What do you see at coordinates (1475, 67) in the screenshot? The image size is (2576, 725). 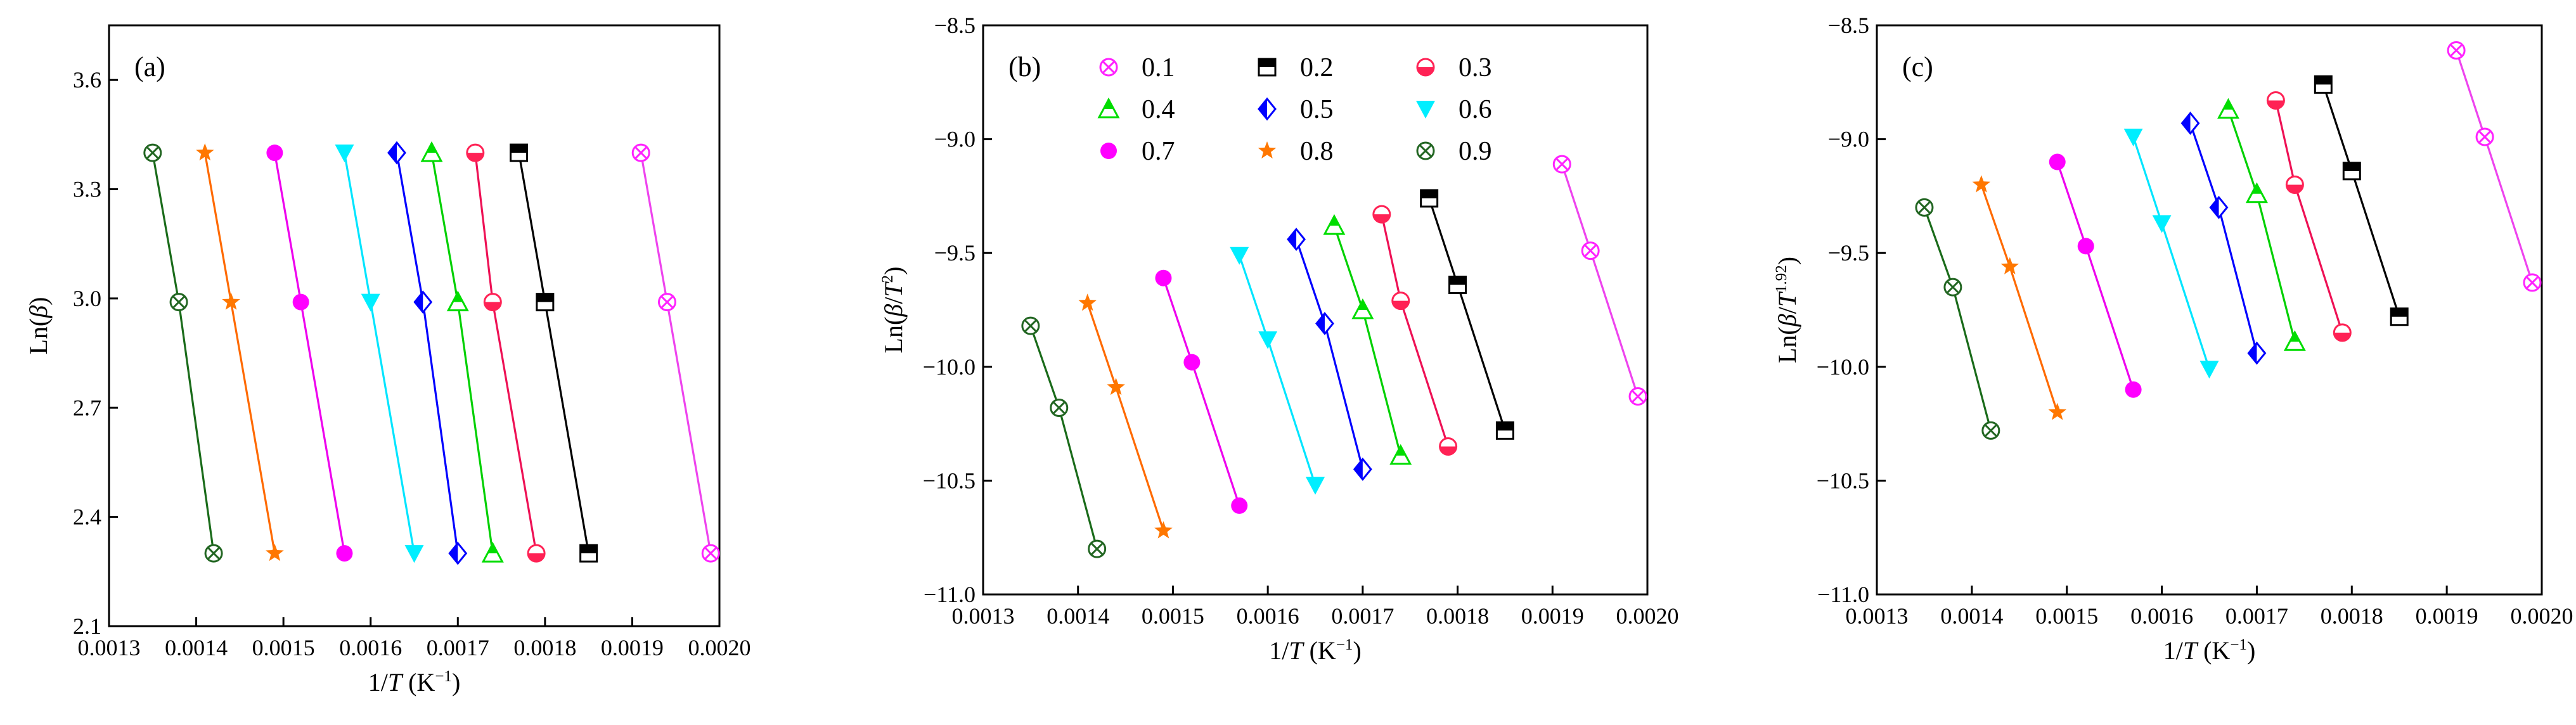 I see `legend-label: 0.3` at bounding box center [1475, 67].